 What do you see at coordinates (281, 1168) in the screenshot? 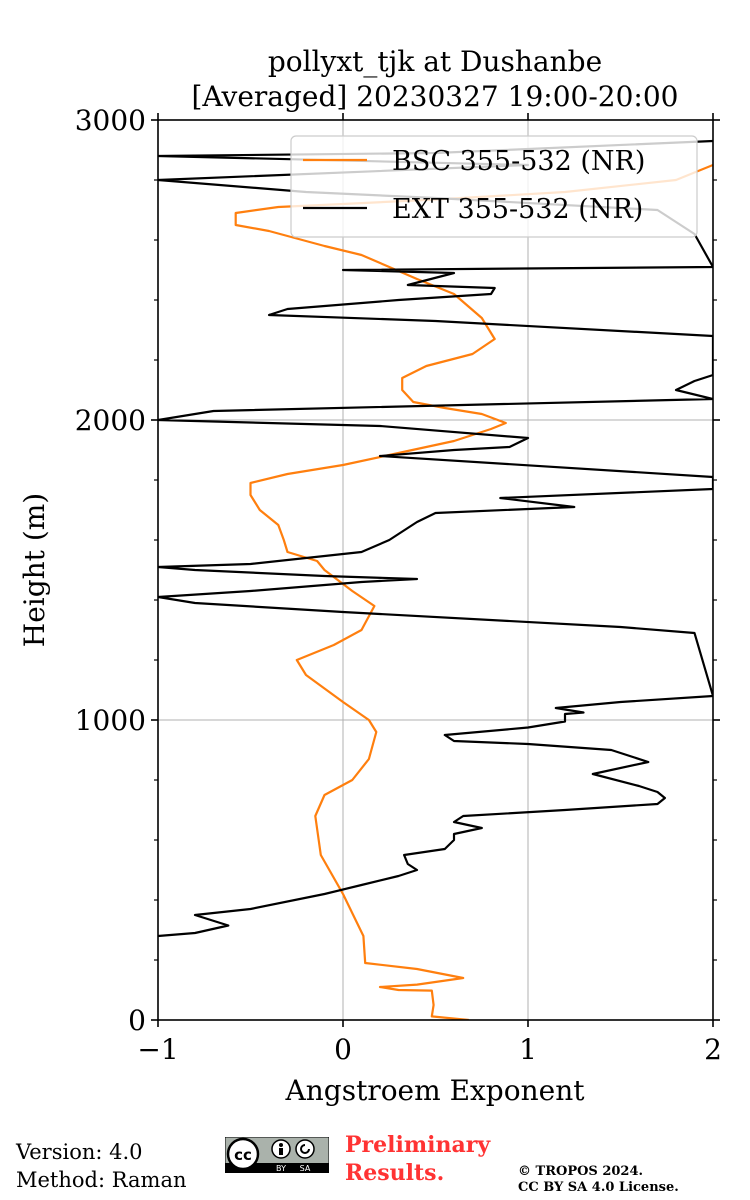
I see `cc-by-text: BY` at bounding box center [281, 1168].